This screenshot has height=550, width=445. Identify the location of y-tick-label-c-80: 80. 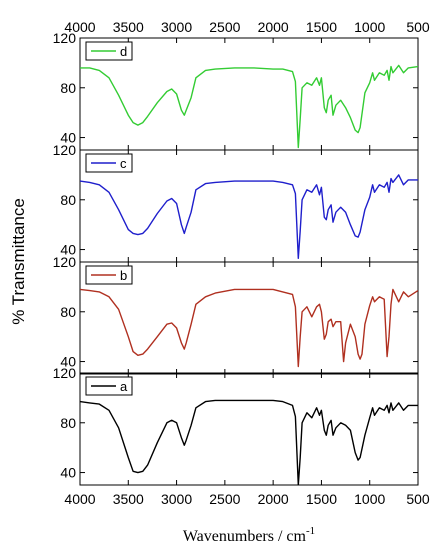
(68, 200).